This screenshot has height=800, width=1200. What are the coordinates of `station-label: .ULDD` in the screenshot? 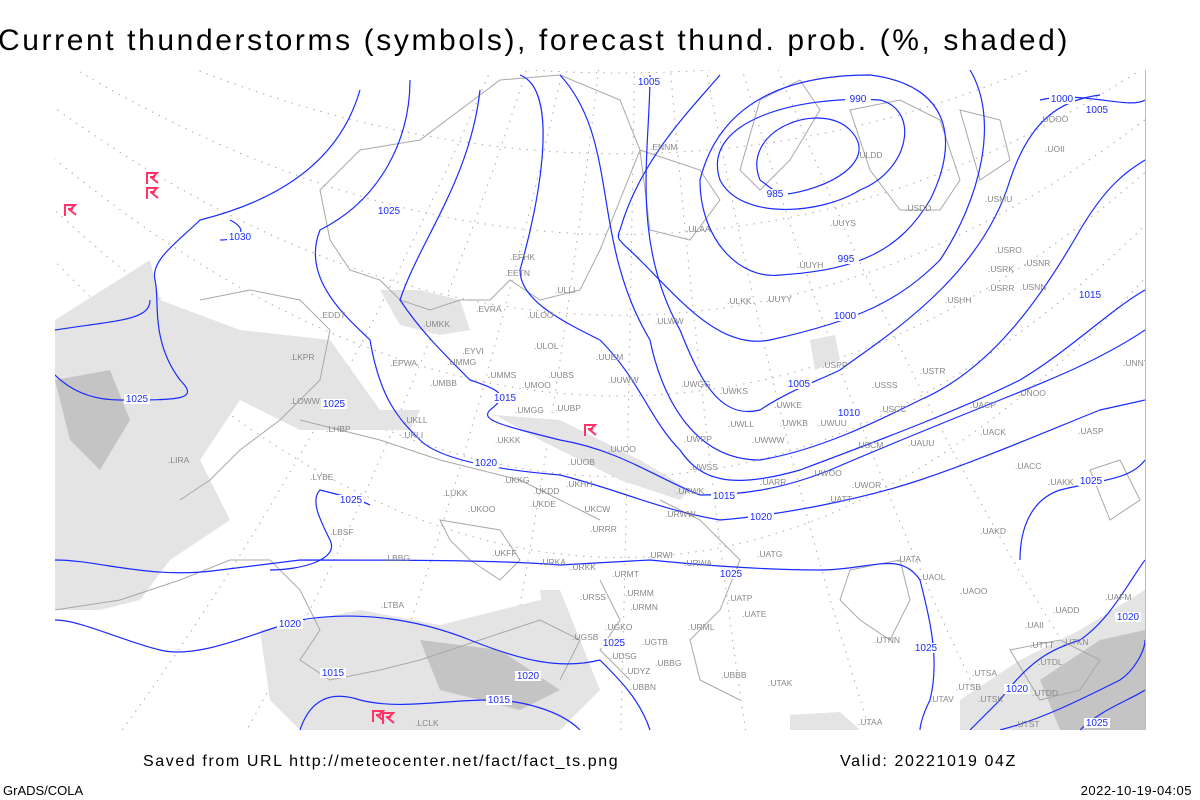 It's located at (870, 155).